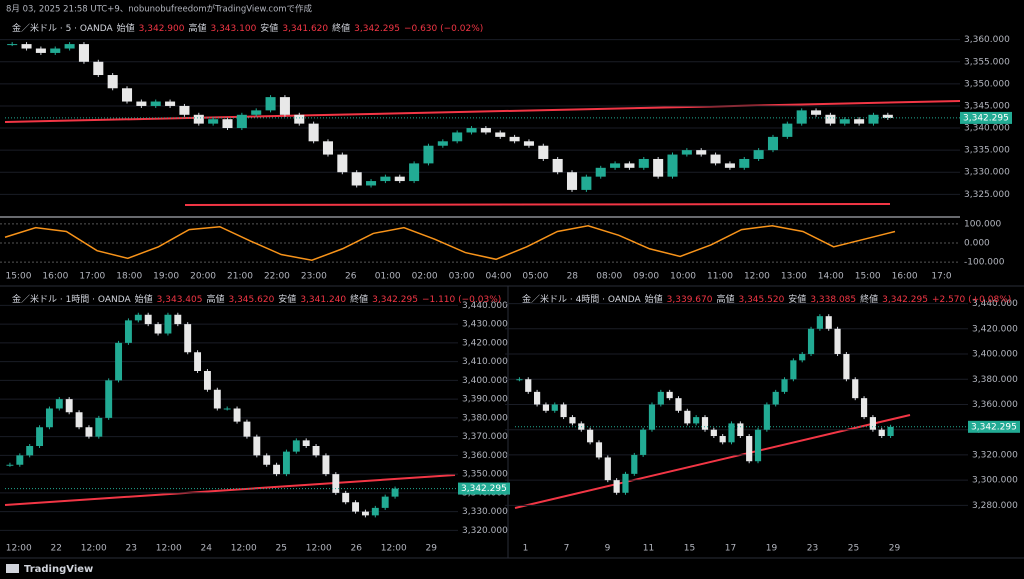 The height and width of the screenshot is (579, 1024). Describe the element at coordinates (395, 300) in the screenshot. I see `legend-item: 3,342.295` at that location.